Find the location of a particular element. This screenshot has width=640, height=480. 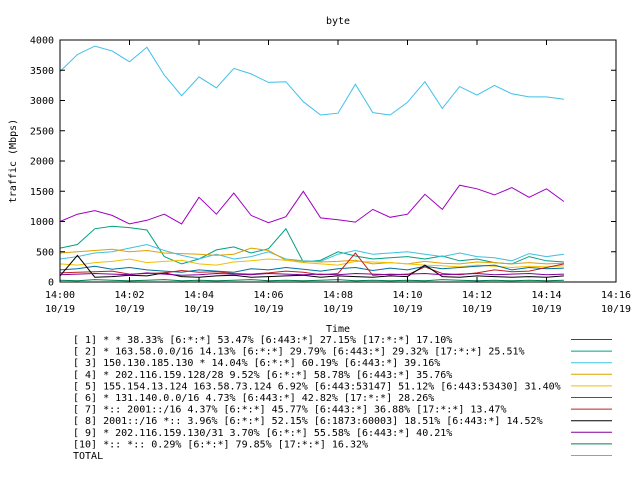

y-tick-label: 4000 is located at coordinates (42, 41).